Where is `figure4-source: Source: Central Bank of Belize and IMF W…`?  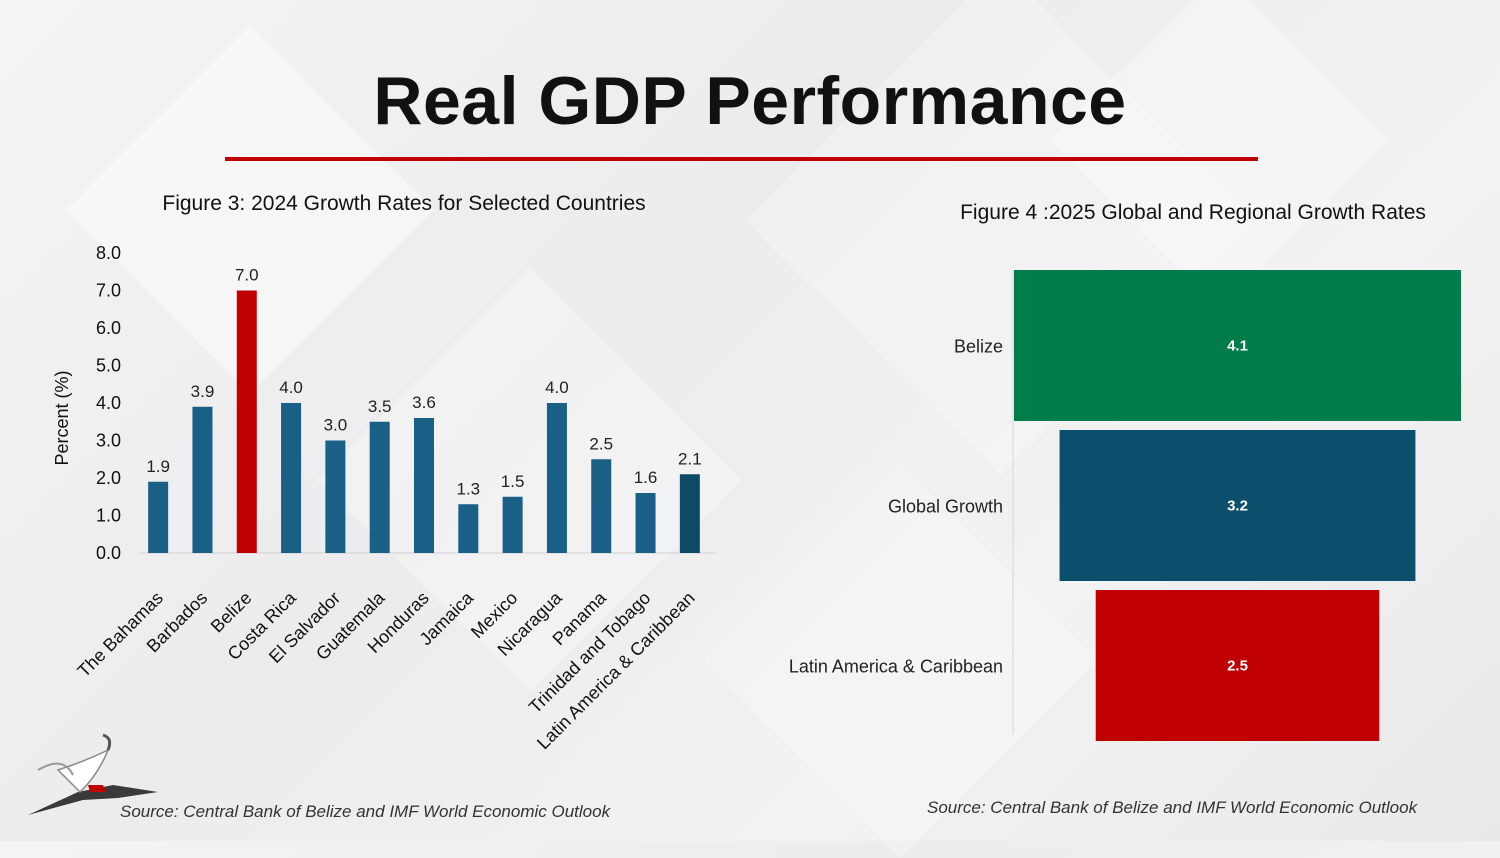 figure4-source: Source: Central Bank of Belize and IMF W… is located at coordinates (1172, 807).